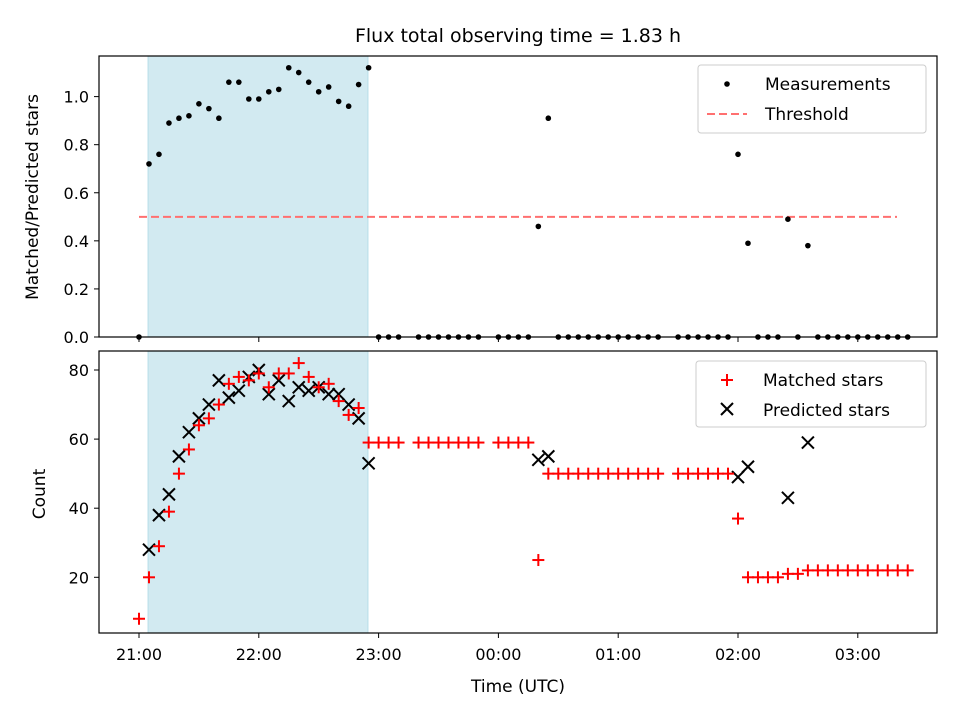  I want to click on x-tick-label: 22:00, so click(259, 654).